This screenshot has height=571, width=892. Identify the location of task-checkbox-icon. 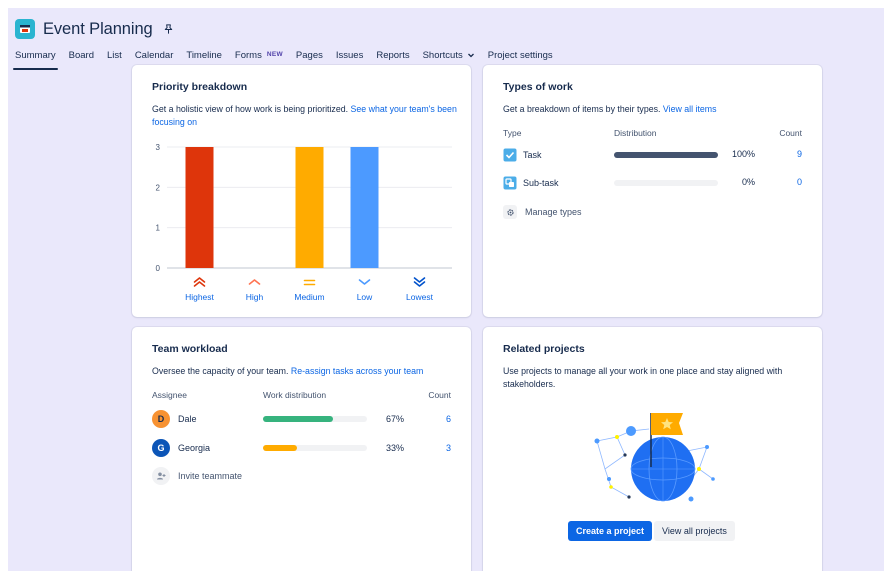
(510, 155).